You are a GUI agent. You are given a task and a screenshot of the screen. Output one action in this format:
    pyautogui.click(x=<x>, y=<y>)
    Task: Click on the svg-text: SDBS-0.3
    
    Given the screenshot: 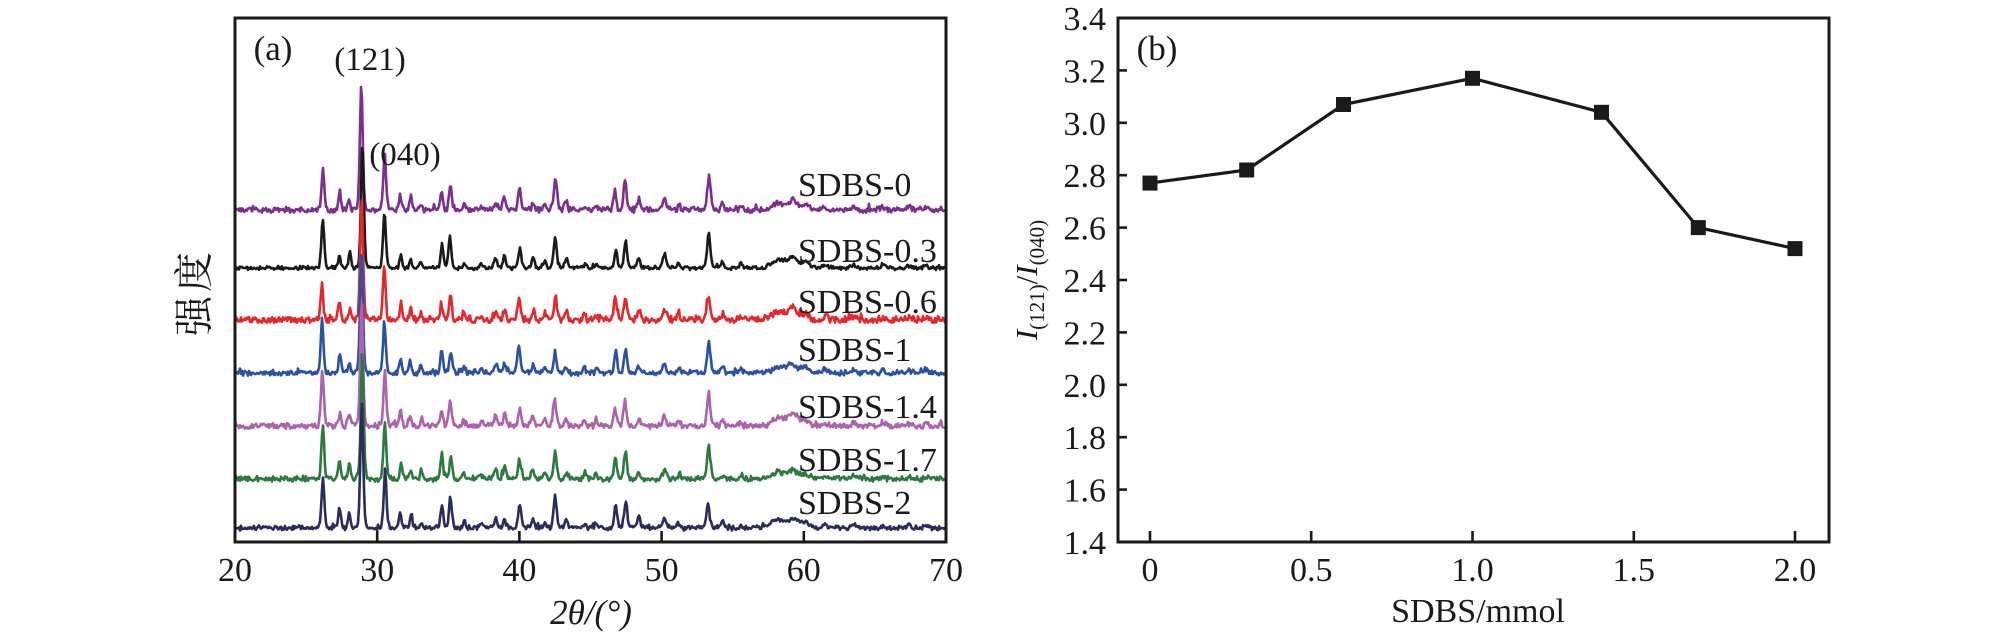 What is the action you would take?
    pyautogui.click(x=867, y=251)
    